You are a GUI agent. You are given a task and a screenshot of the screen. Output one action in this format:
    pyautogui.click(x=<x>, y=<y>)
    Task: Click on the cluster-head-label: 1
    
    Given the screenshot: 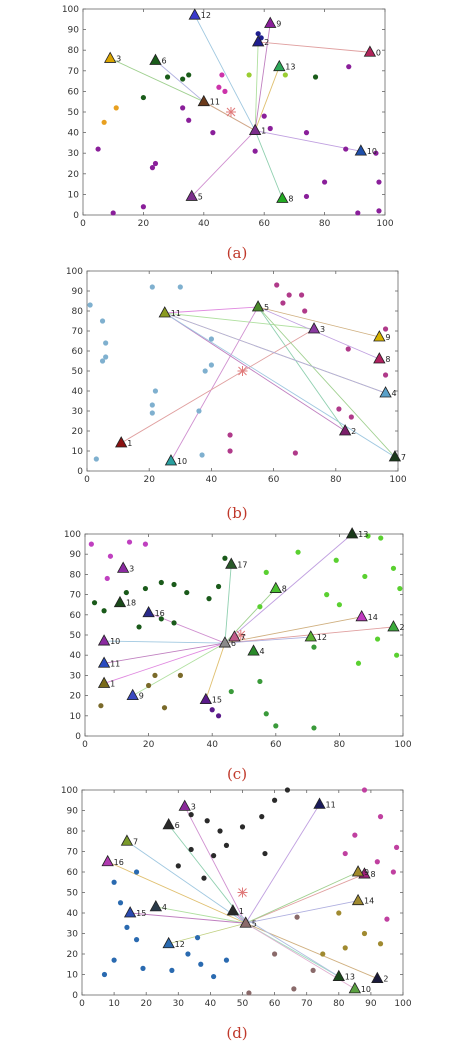 What is the action you would take?
    pyautogui.click(x=263, y=131)
    